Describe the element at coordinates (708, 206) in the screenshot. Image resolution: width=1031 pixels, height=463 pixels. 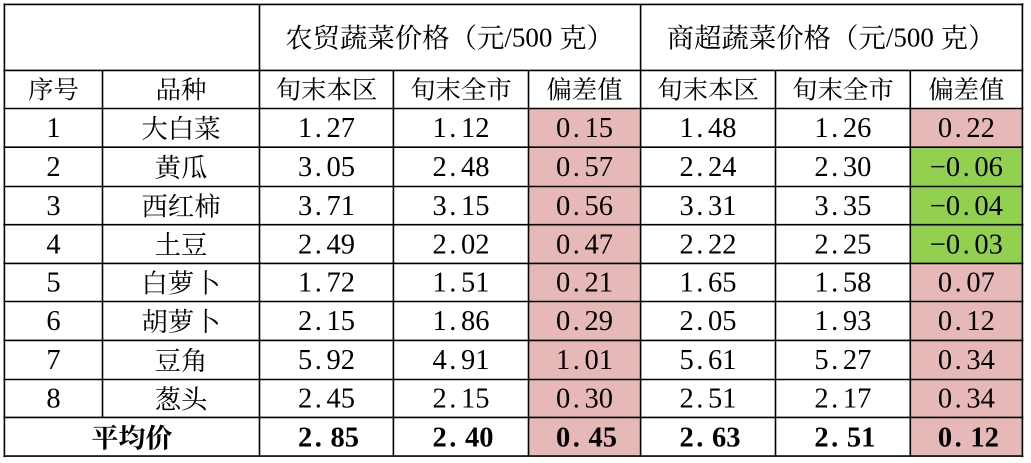
I see `svg-text: 3. 31` at that location.